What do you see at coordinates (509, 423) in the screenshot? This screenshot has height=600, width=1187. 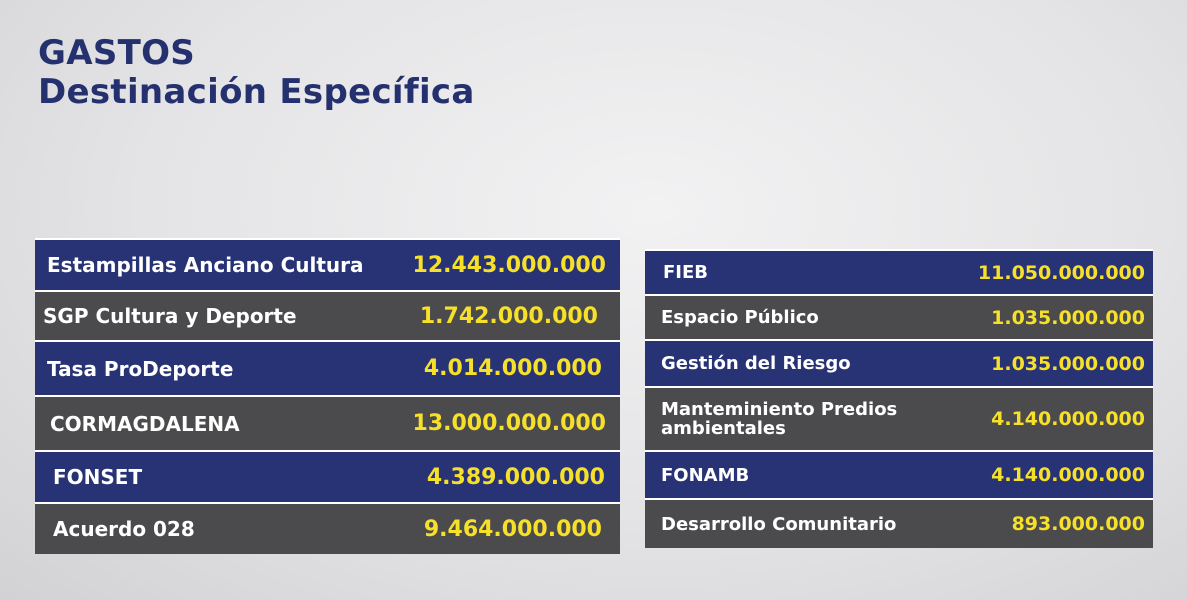 I see `row-value: 13.000.000.000` at bounding box center [509, 423].